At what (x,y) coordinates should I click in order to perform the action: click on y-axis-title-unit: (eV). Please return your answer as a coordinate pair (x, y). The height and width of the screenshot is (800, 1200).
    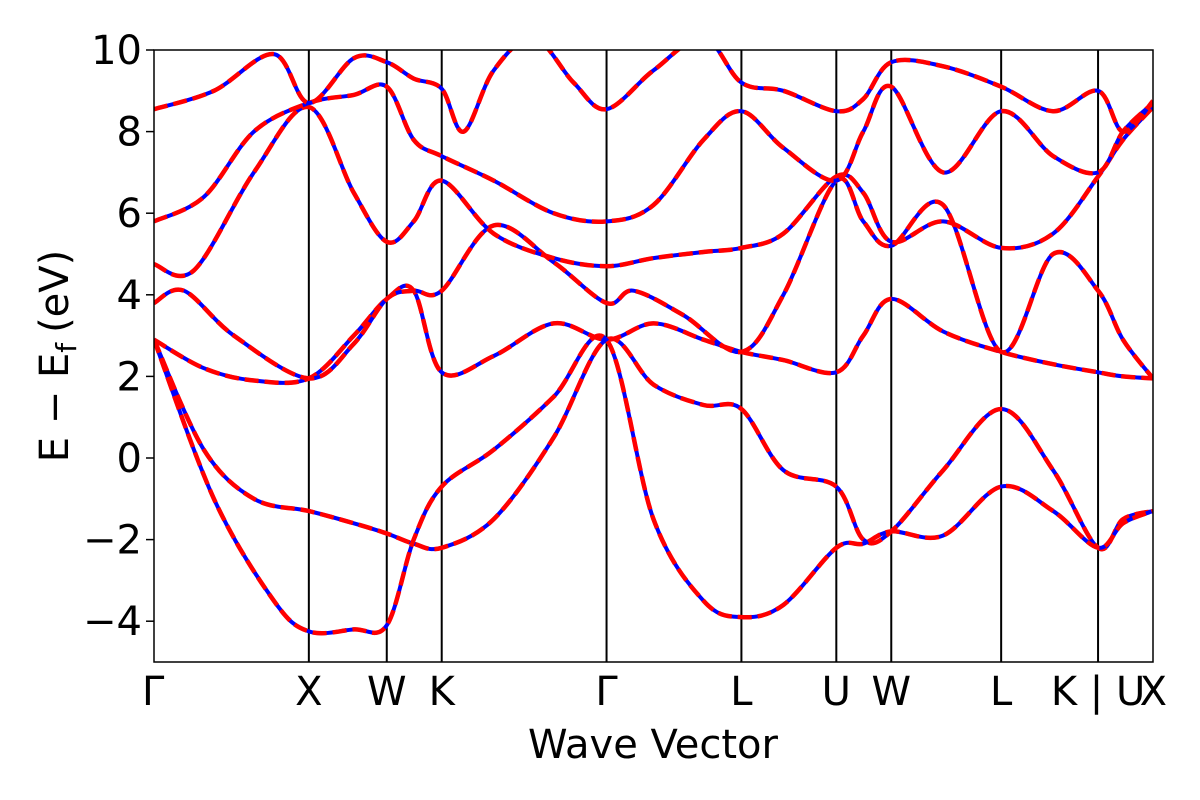
    Looking at the image, I should click on (55, 291).